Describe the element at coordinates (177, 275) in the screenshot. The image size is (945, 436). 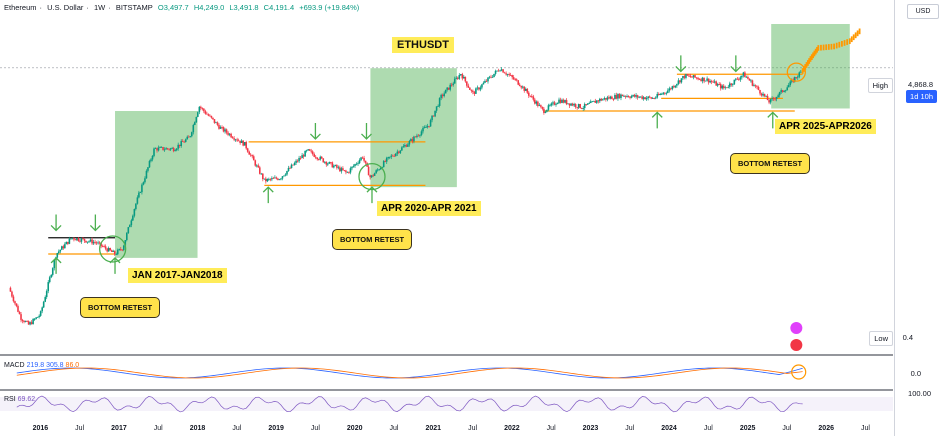
I see `period-label-2017: JAN 2017-JAN2018` at that location.